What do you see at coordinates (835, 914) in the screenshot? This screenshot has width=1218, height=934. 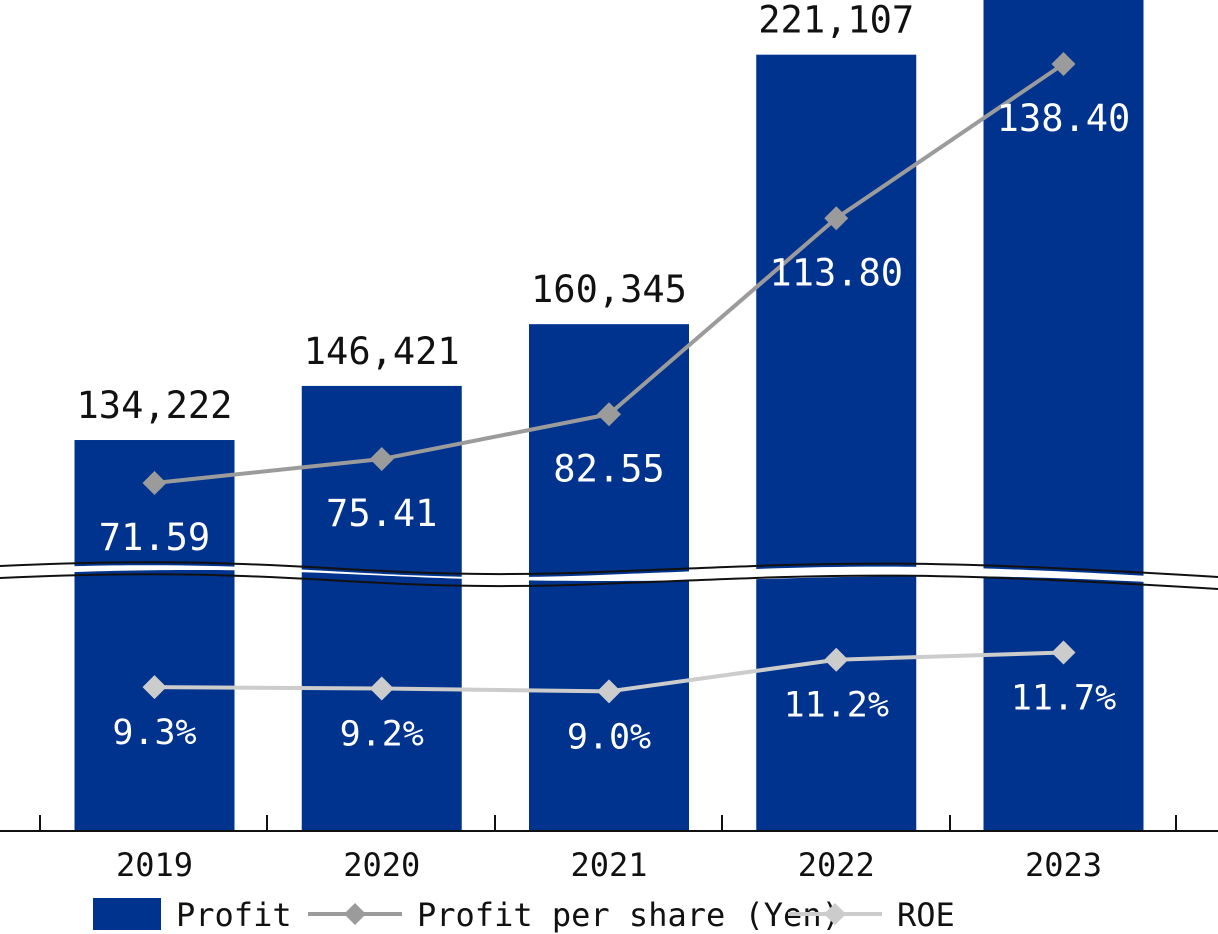 I see `legend-roe-marker` at bounding box center [835, 914].